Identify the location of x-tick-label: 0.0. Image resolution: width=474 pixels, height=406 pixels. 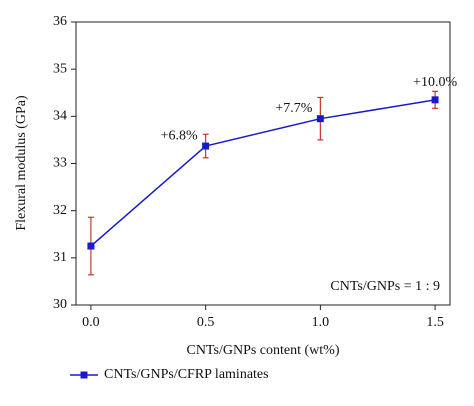
(91, 322).